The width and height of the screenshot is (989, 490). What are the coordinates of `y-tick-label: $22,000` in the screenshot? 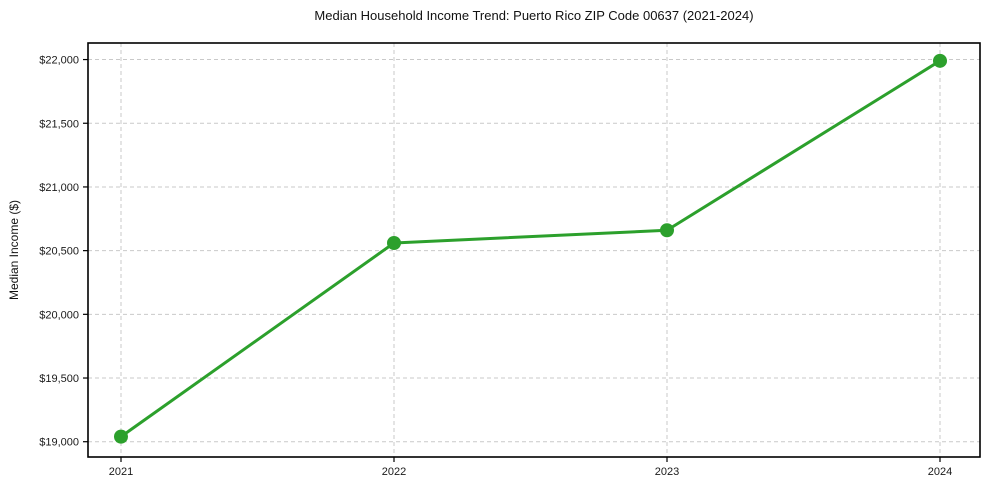 It's located at (59, 61).